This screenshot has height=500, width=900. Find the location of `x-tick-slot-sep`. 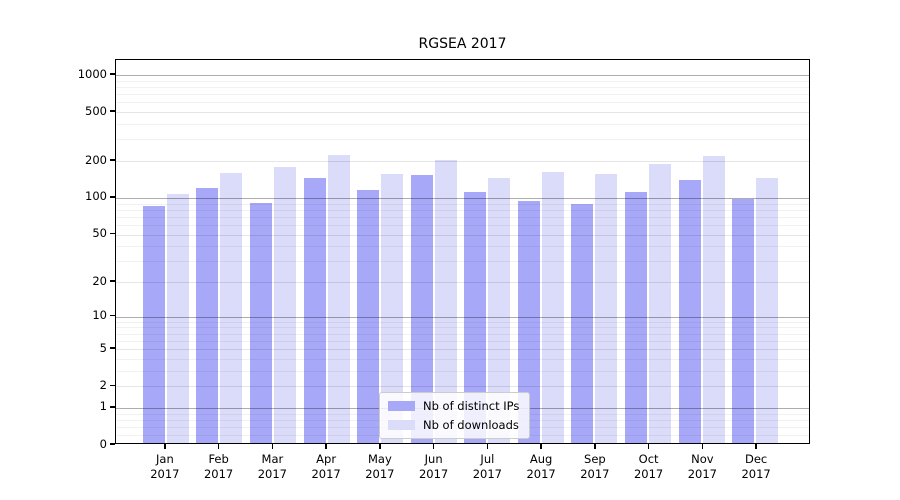

x-tick-slot-sep is located at coordinates (595, 446).